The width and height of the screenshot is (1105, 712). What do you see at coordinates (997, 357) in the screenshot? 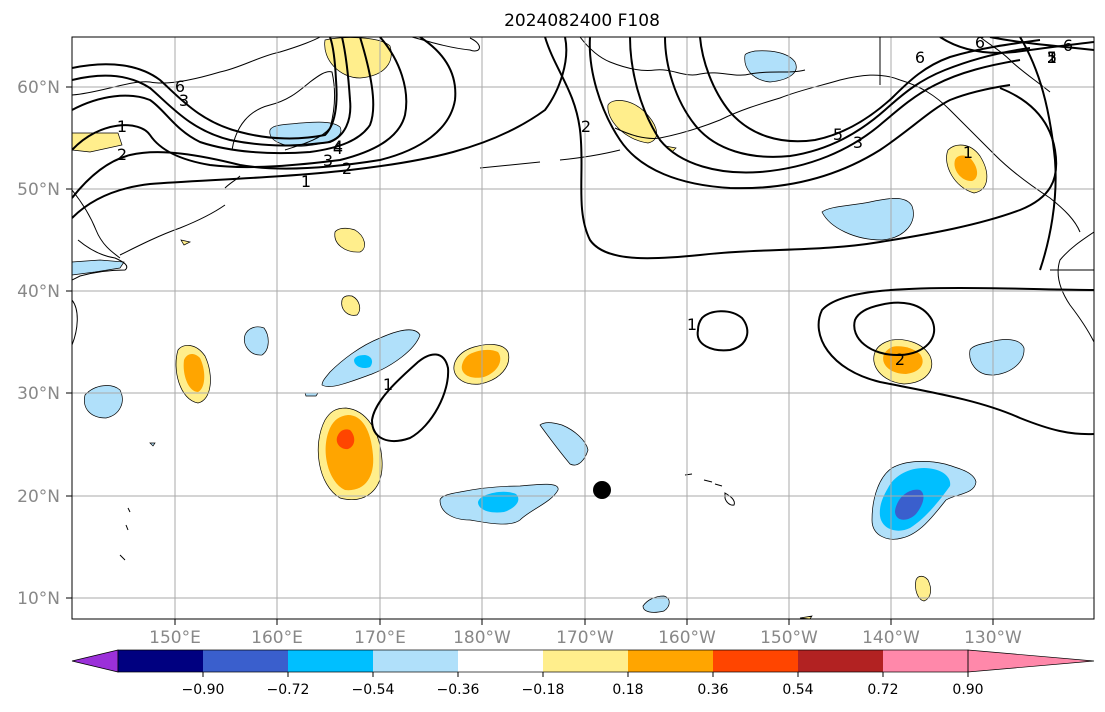
I see `shade-negative-132w` at bounding box center [997, 357].